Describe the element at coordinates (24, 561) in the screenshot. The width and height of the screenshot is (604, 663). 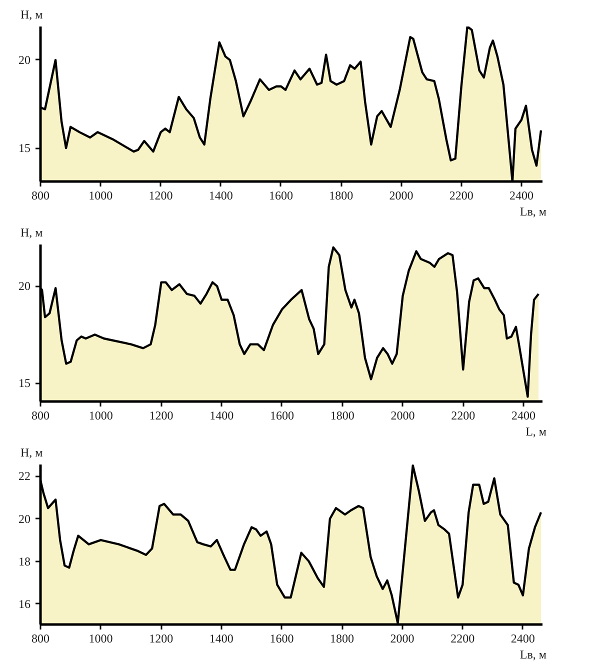
I see `y-tick-label: 18` at that location.